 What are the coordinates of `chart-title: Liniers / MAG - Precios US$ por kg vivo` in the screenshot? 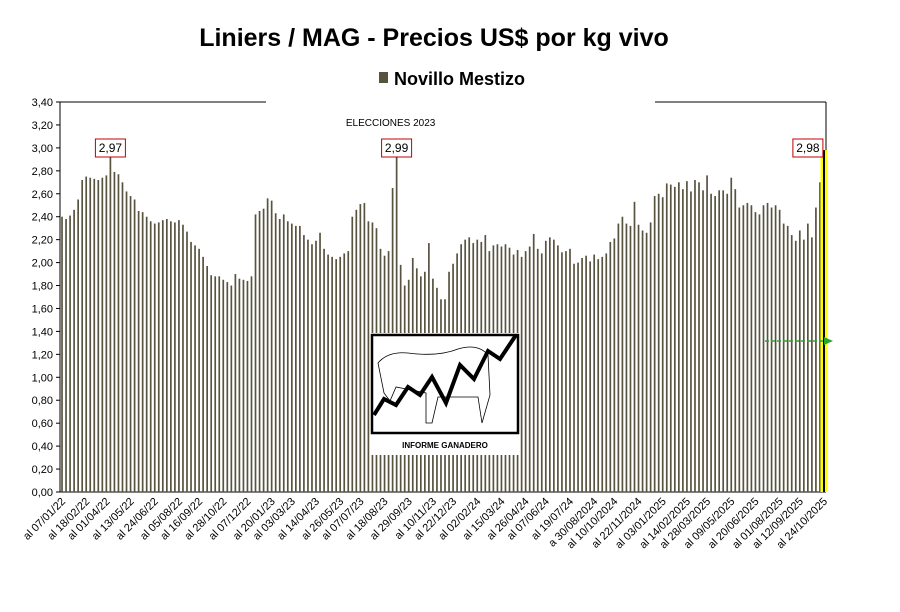 It's located at (434, 38).